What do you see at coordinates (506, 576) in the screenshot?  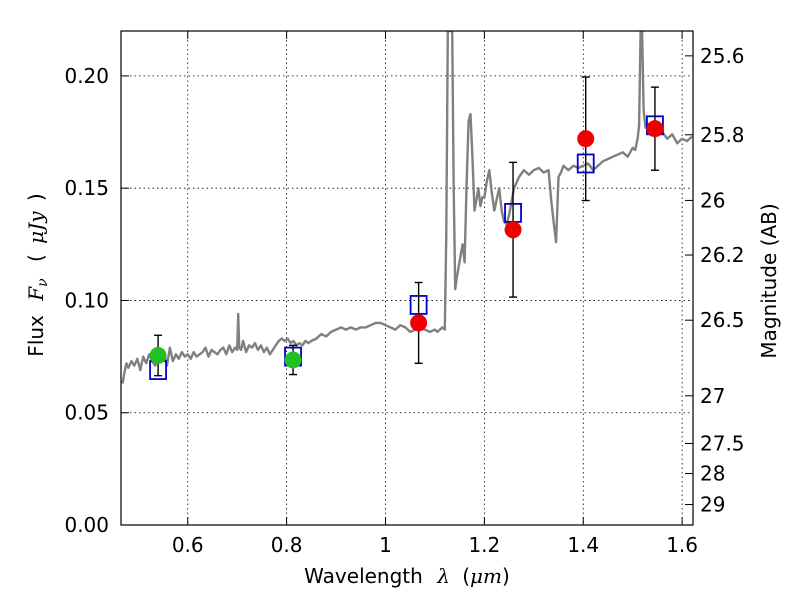 I see `x-axis-label-unit-close: )` at bounding box center [506, 576].